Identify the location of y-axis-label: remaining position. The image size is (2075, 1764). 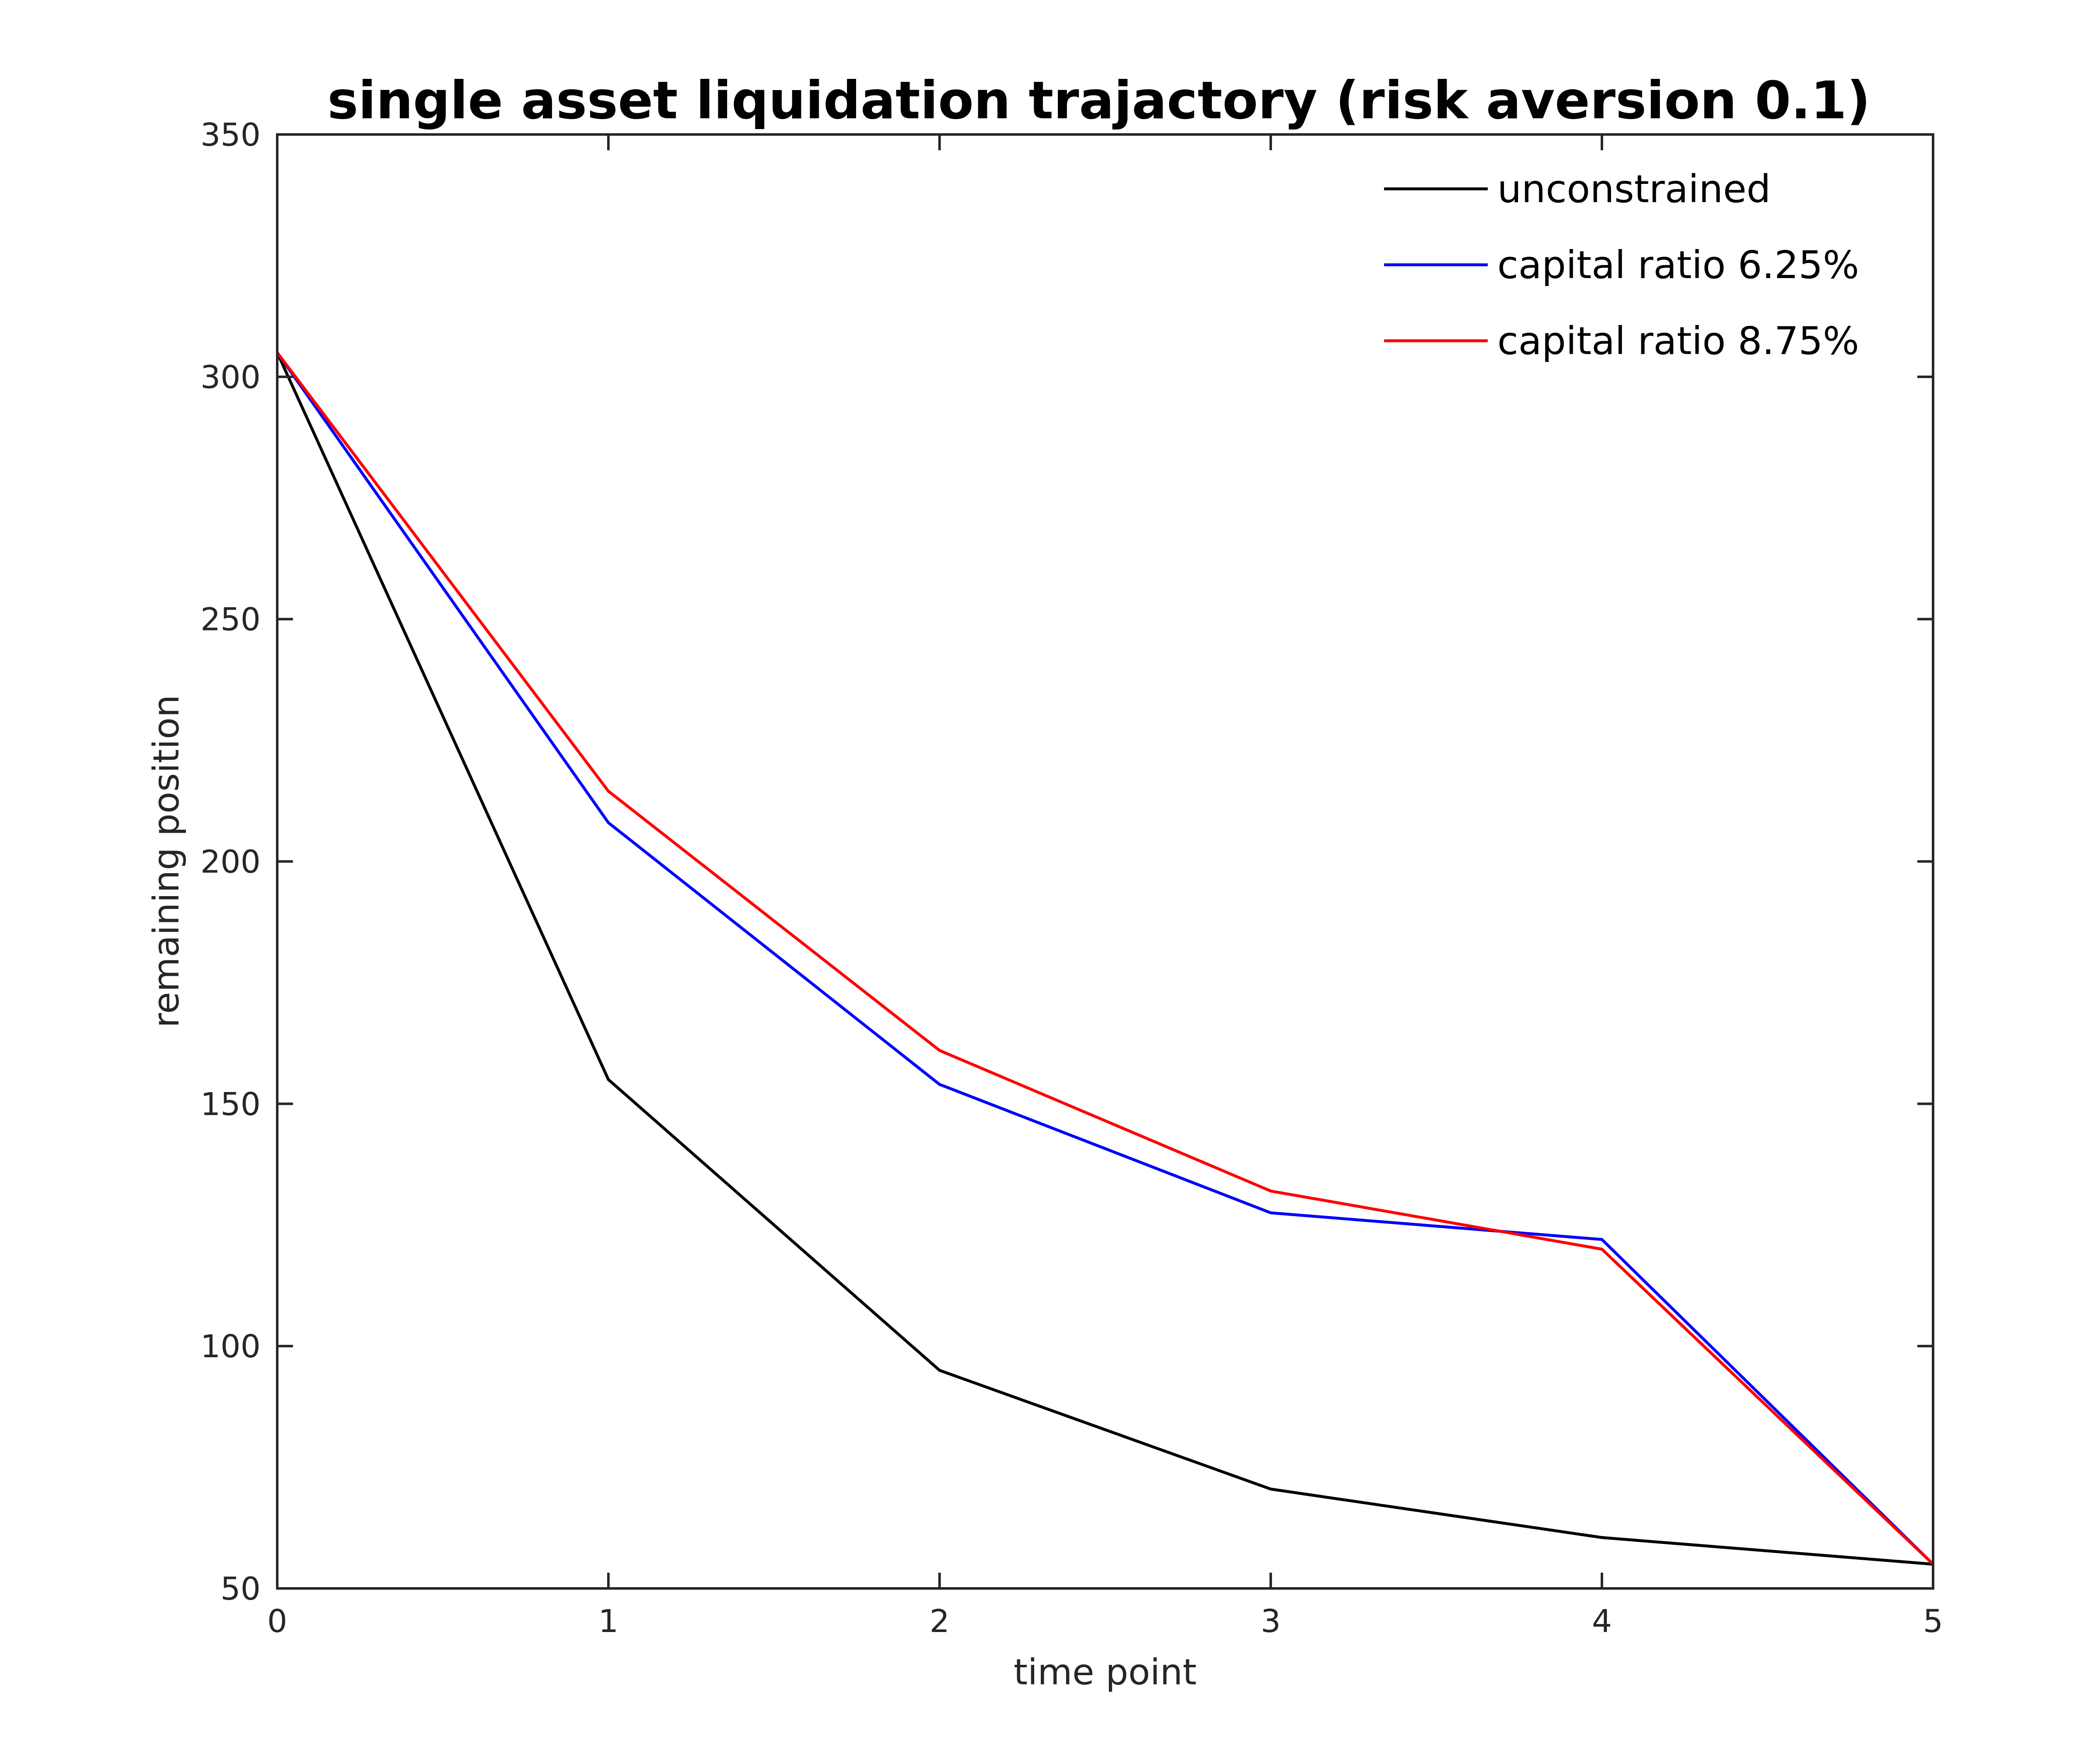
(166, 861).